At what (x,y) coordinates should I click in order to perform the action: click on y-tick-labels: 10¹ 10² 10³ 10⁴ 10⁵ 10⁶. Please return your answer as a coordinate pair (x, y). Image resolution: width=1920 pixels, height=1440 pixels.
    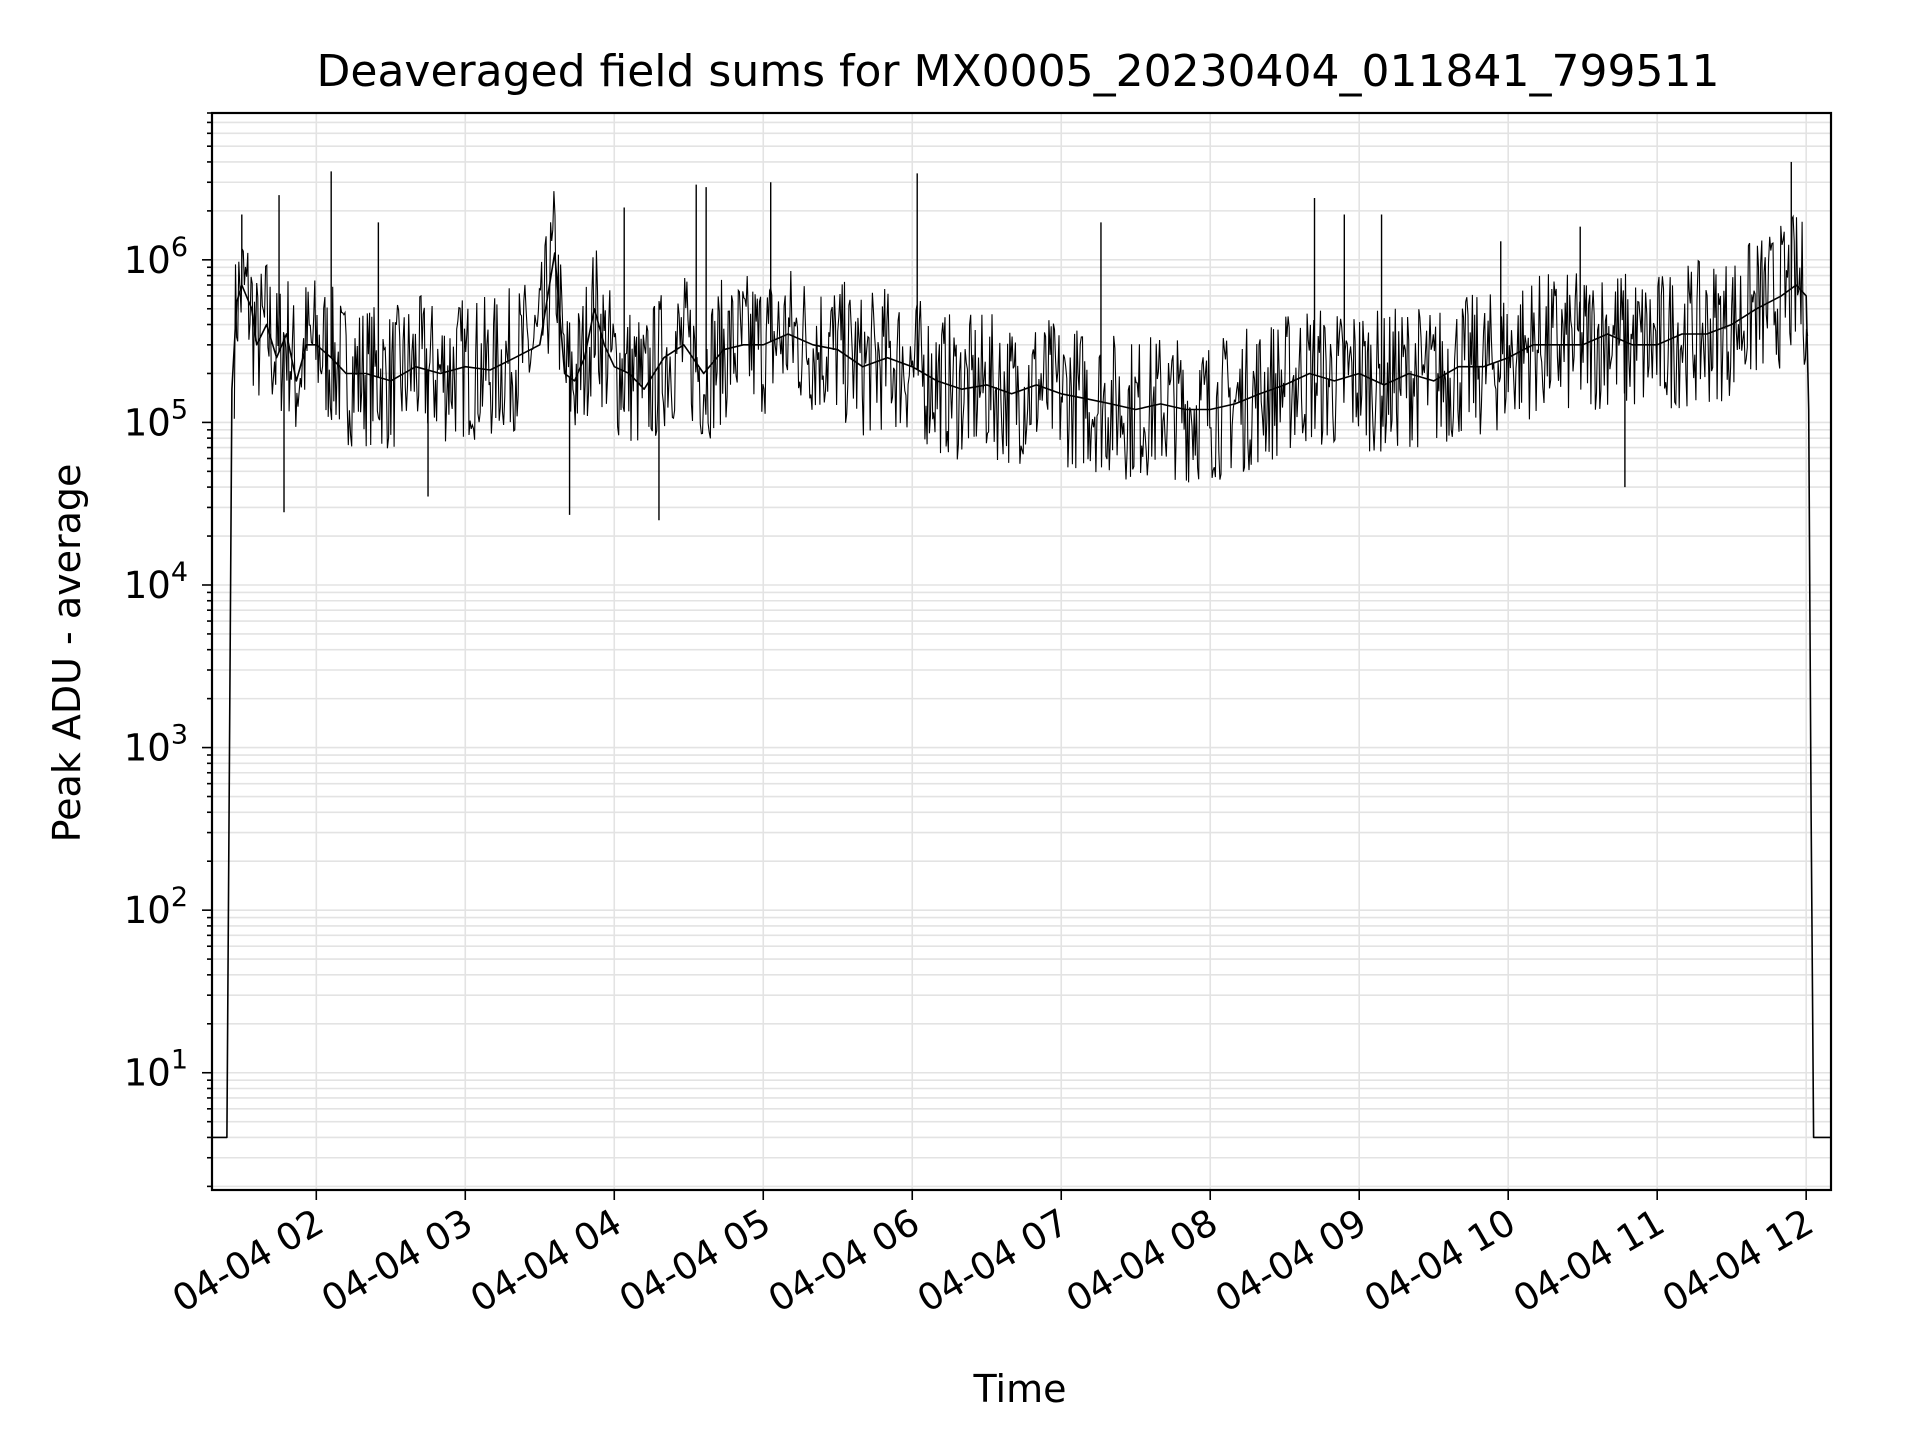
    Looking at the image, I should click on (156, 663).